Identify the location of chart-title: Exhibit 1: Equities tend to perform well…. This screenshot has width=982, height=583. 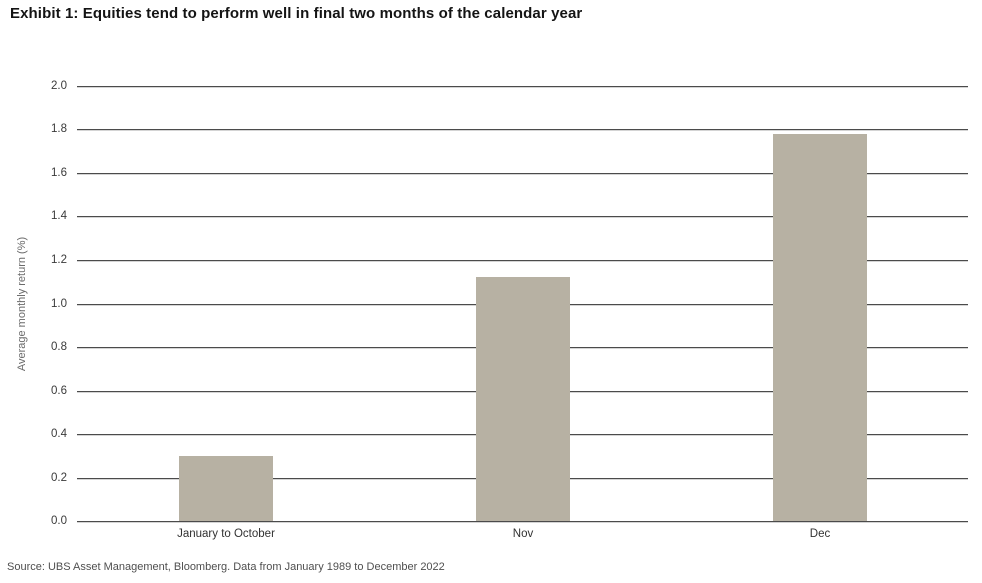
(296, 13).